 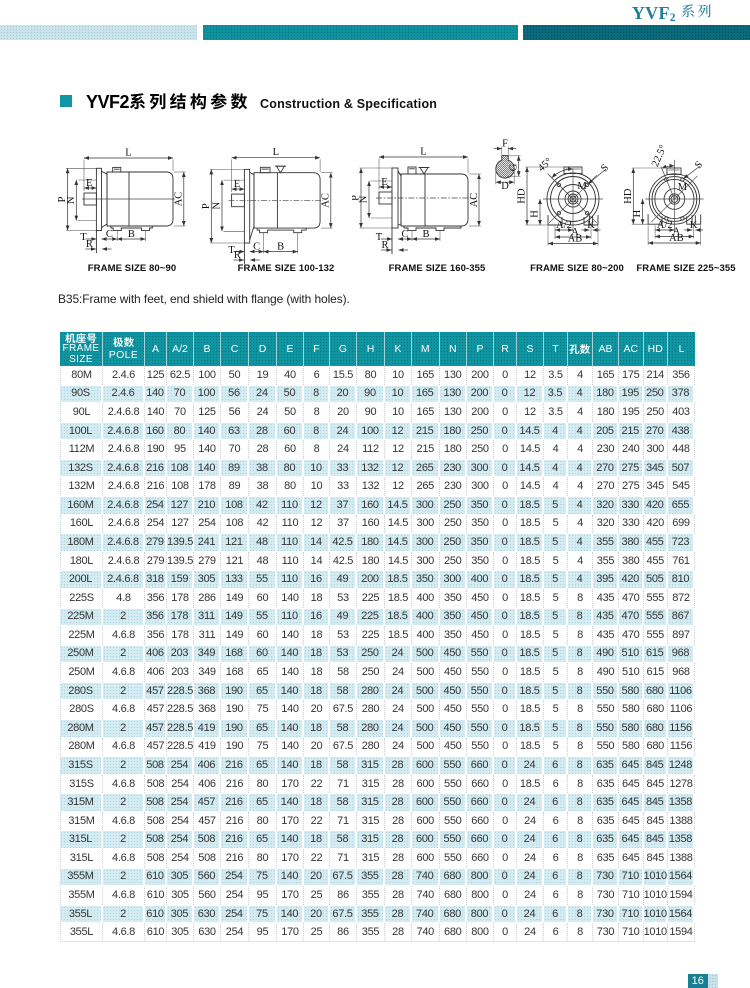 I want to click on cell-value: 178, so click(x=207, y=487).